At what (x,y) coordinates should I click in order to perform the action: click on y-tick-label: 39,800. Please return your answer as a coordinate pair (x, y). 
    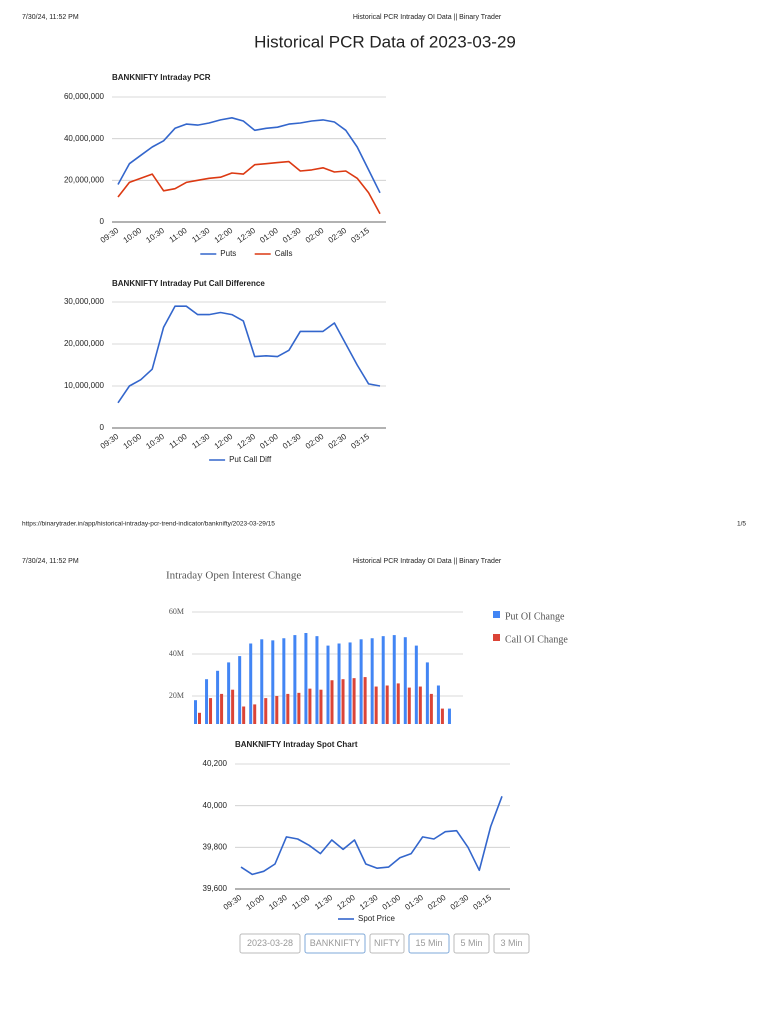
    Looking at the image, I should click on (215, 846).